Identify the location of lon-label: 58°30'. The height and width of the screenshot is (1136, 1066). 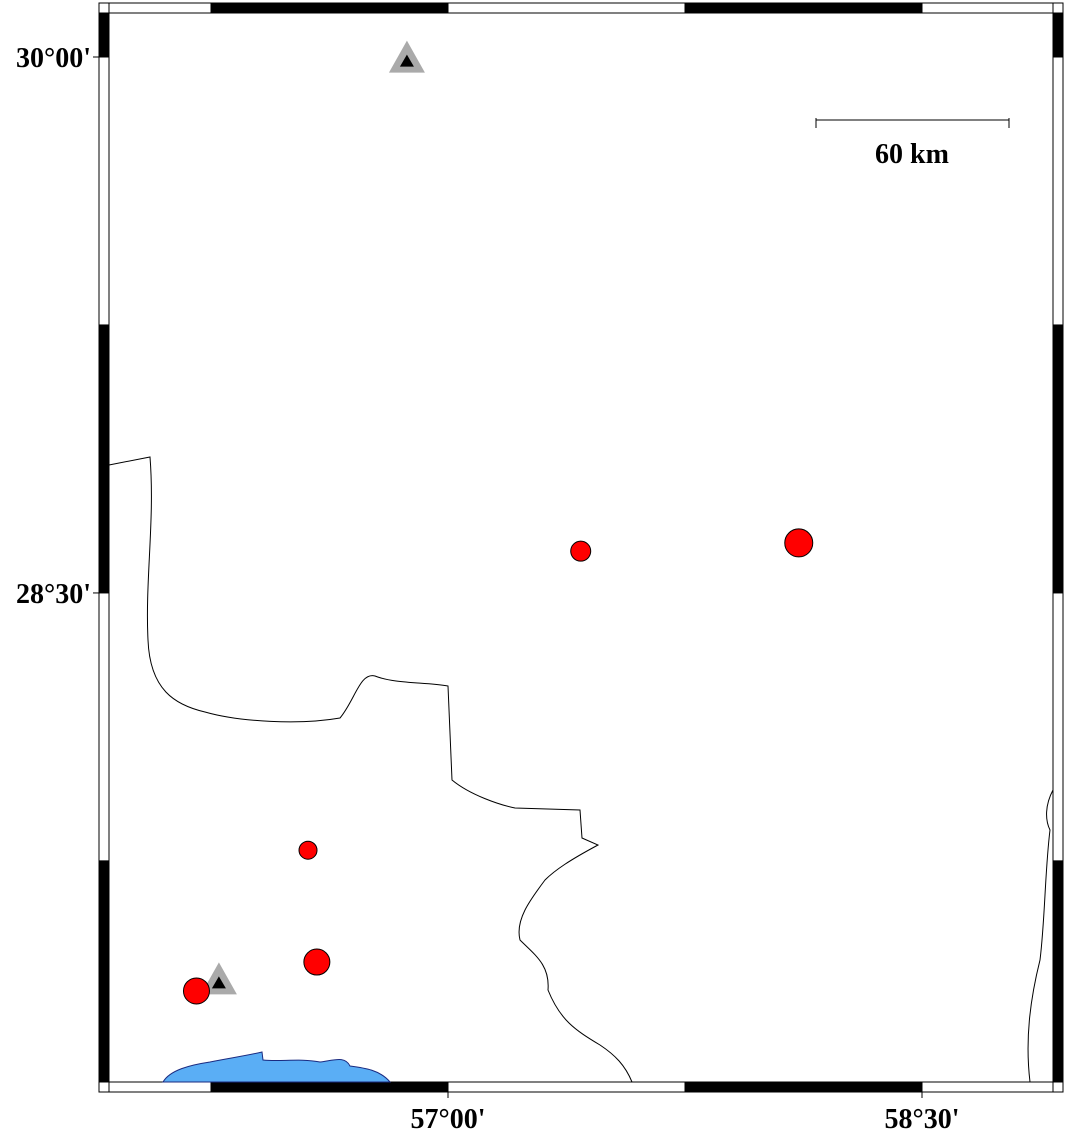
(922, 1117).